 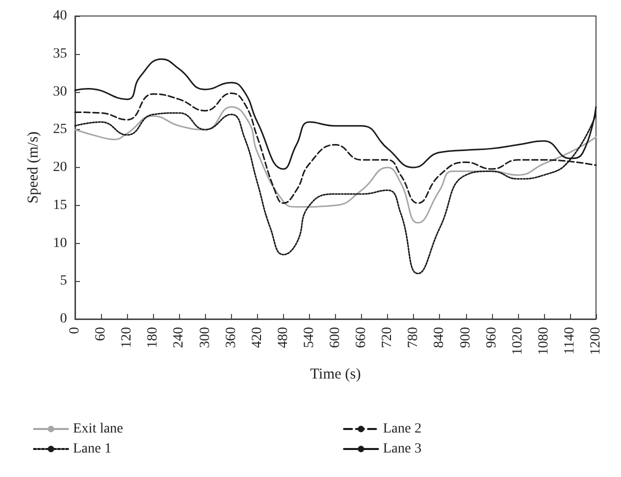 What do you see at coordinates (440, 337) in the screenshot?
I see `x-tick-label: 840` at bounding box center [440, 337].